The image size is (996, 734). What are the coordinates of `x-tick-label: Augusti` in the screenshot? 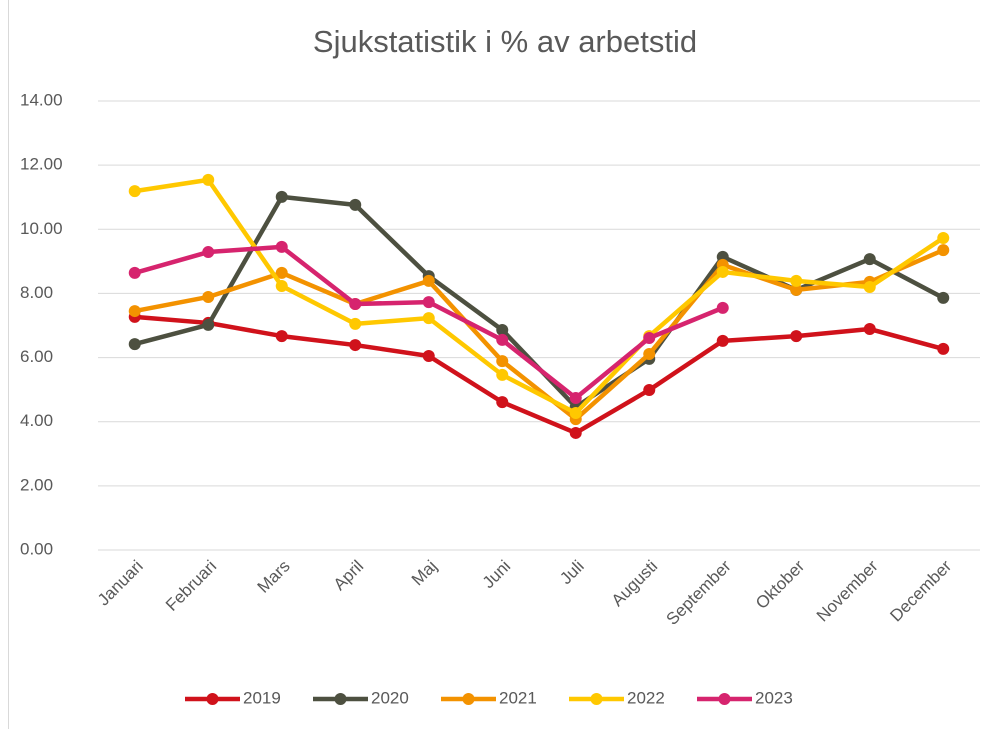 It's located at (635, 584).